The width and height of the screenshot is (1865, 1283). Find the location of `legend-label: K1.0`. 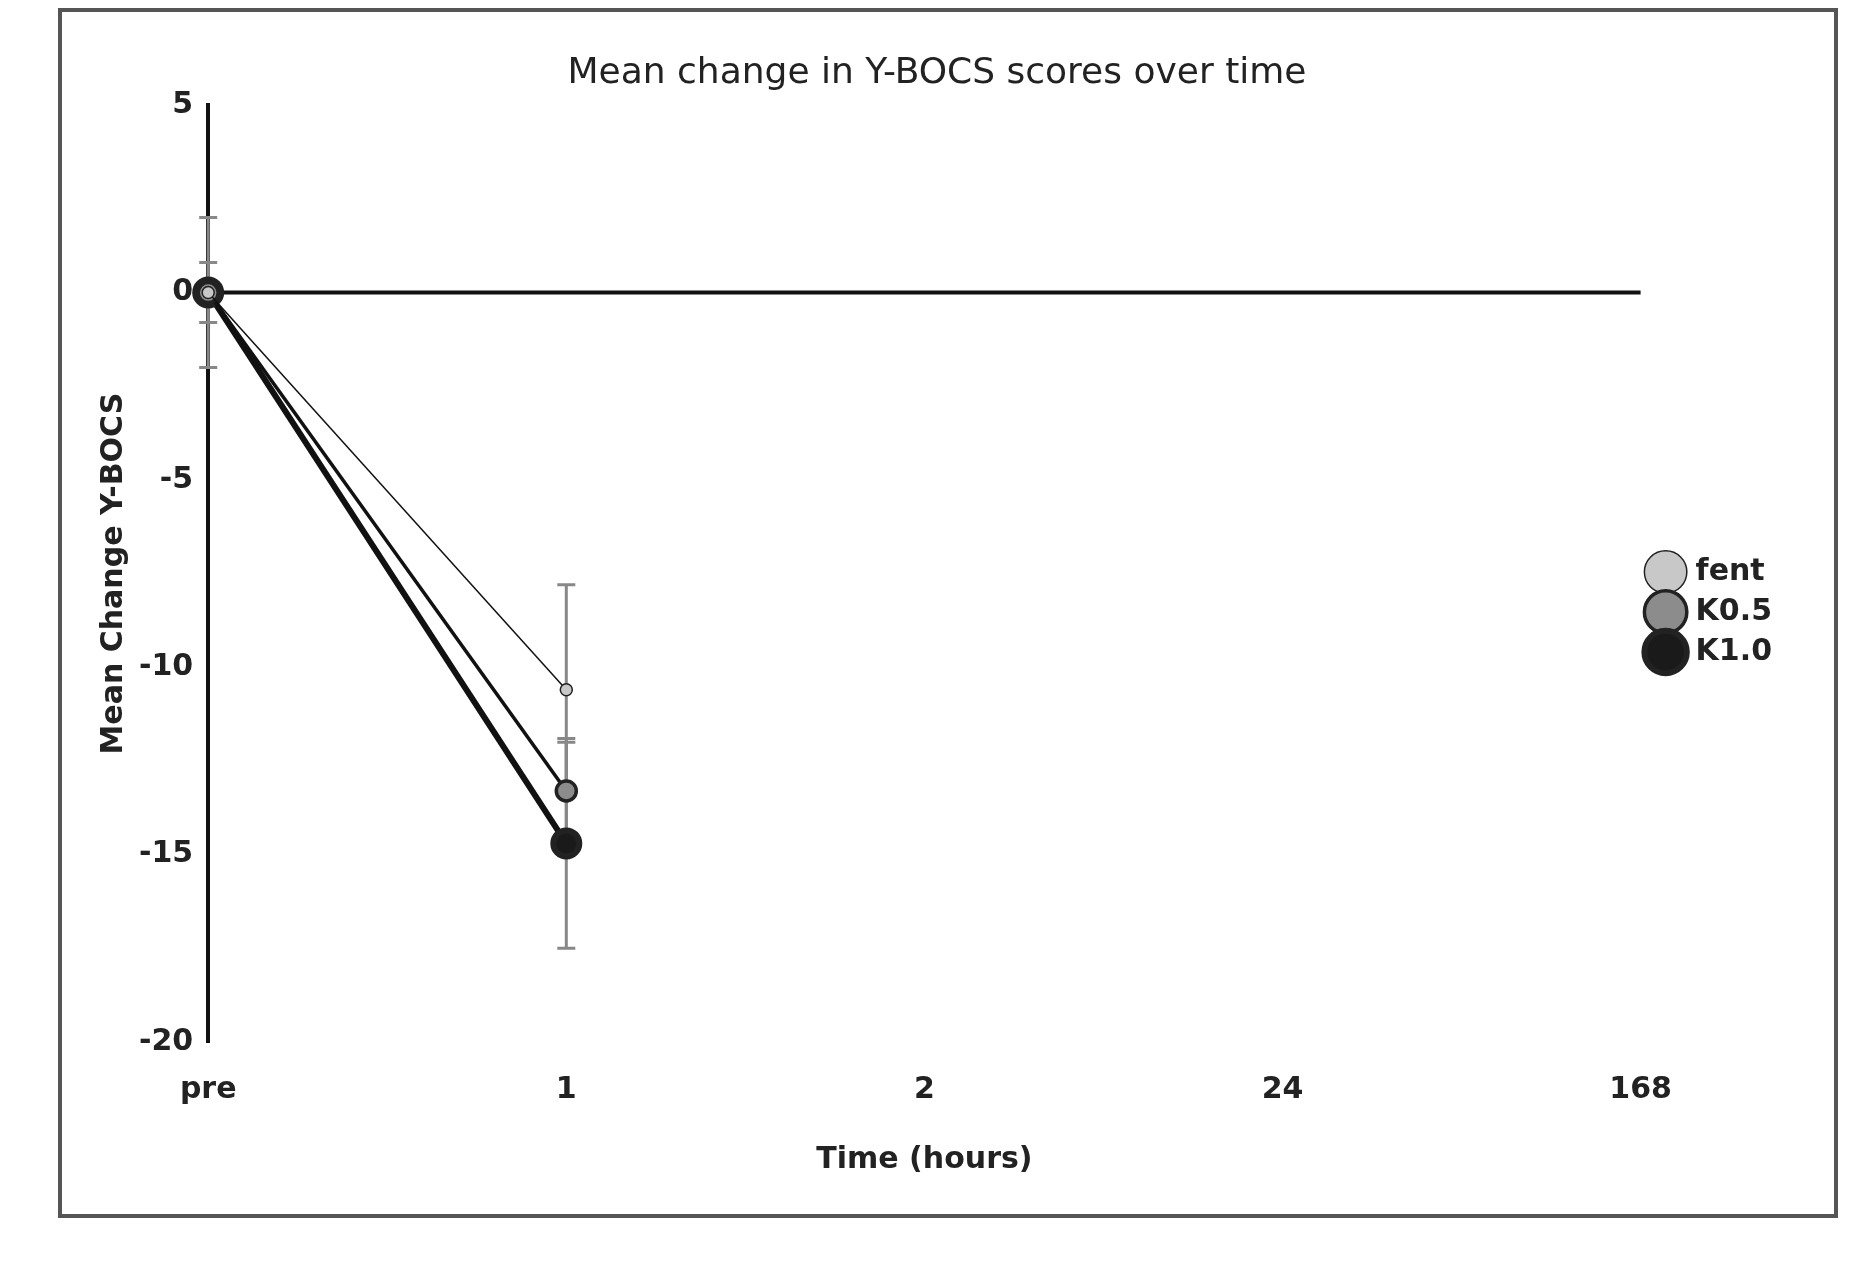

legend-label: K1.0 is located at coordinates (1734, 649).